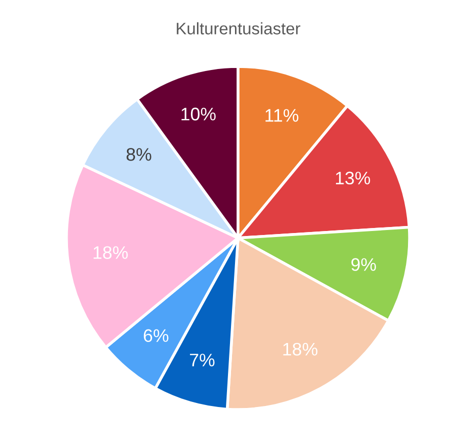 This screenshot has width=476, height=437. Describe the element at coordinates (202, 360) in the screenshot. I see `data-label: 7%` at that location.